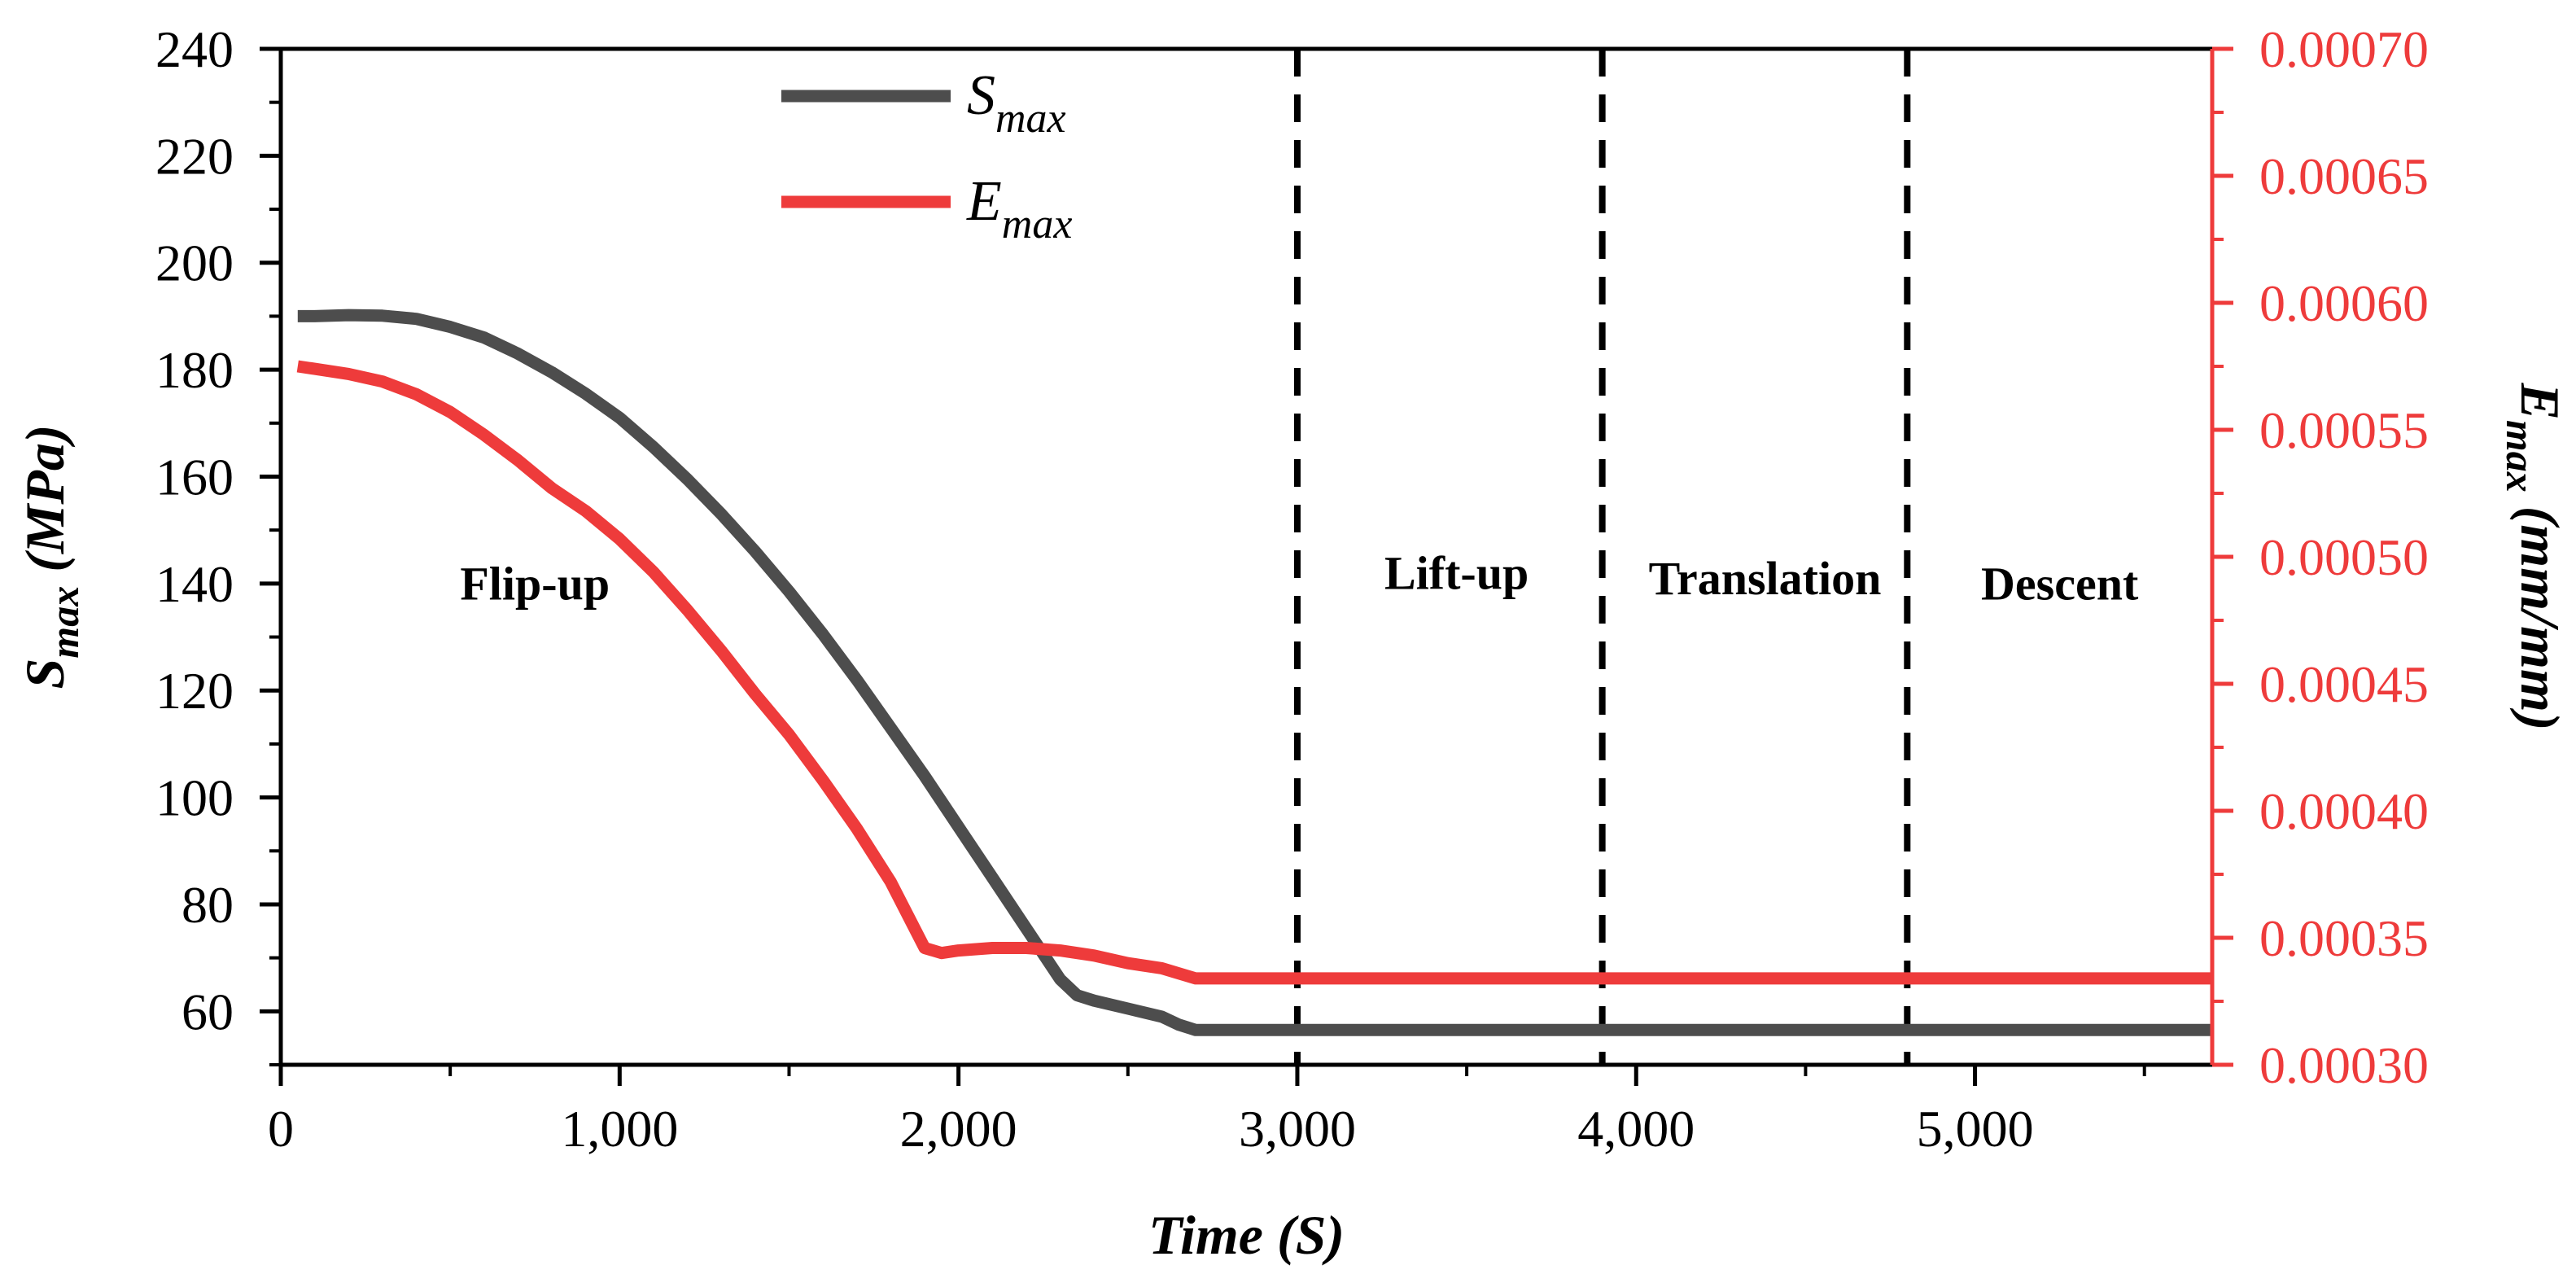 The image size is (2576, 1274). I want to click on y-left-tick-label: 200, so click(194, 263).